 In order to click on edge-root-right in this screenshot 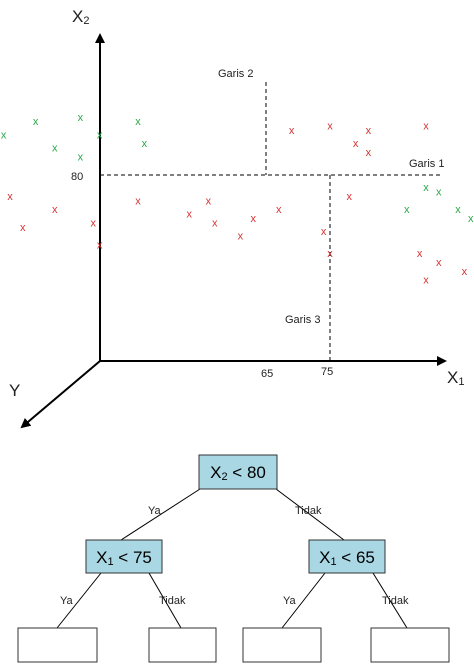, I will do `click(310, 514)`.